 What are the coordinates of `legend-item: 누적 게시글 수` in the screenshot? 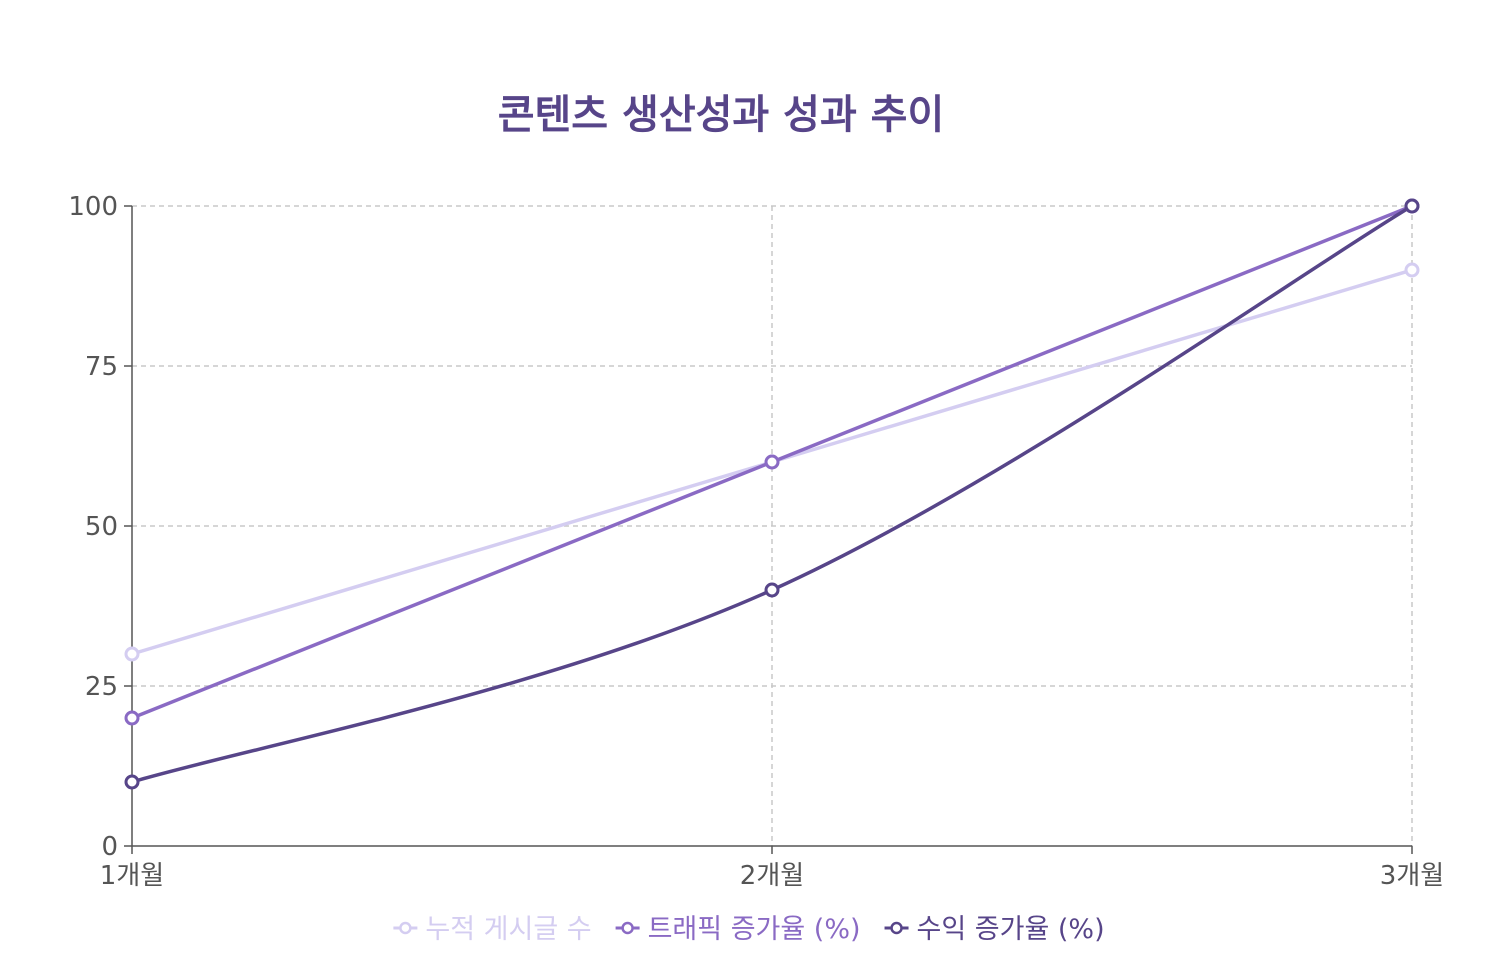 It's located at (492, 929).